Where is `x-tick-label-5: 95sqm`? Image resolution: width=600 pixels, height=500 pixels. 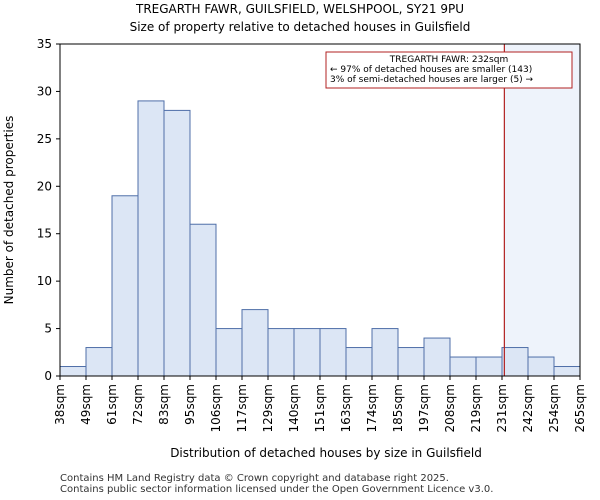 x-tick-label-5: 95sqm is located at coordinates (190, 404).